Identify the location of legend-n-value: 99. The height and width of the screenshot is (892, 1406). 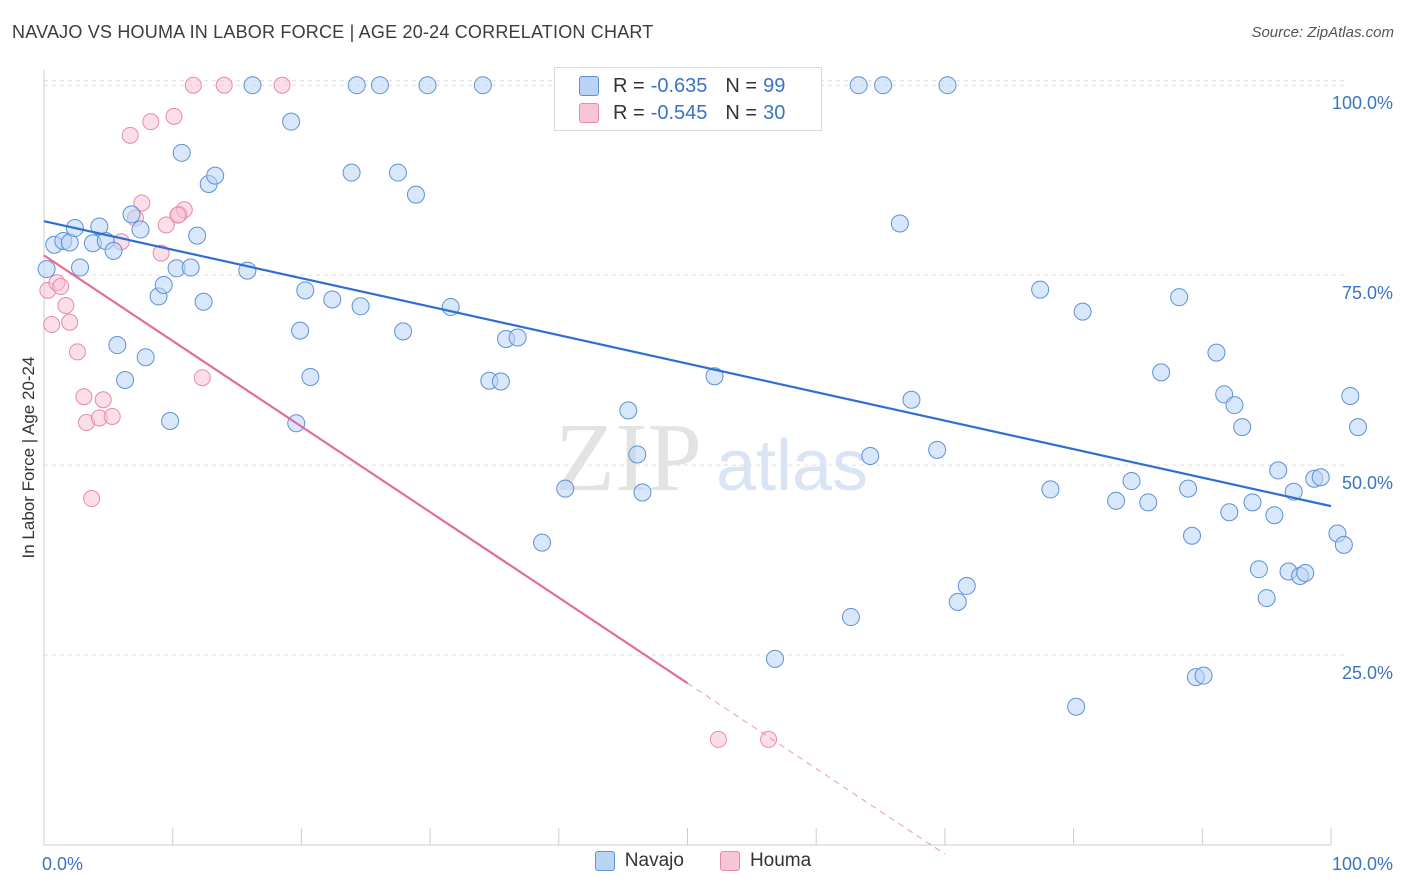
(774, 85).